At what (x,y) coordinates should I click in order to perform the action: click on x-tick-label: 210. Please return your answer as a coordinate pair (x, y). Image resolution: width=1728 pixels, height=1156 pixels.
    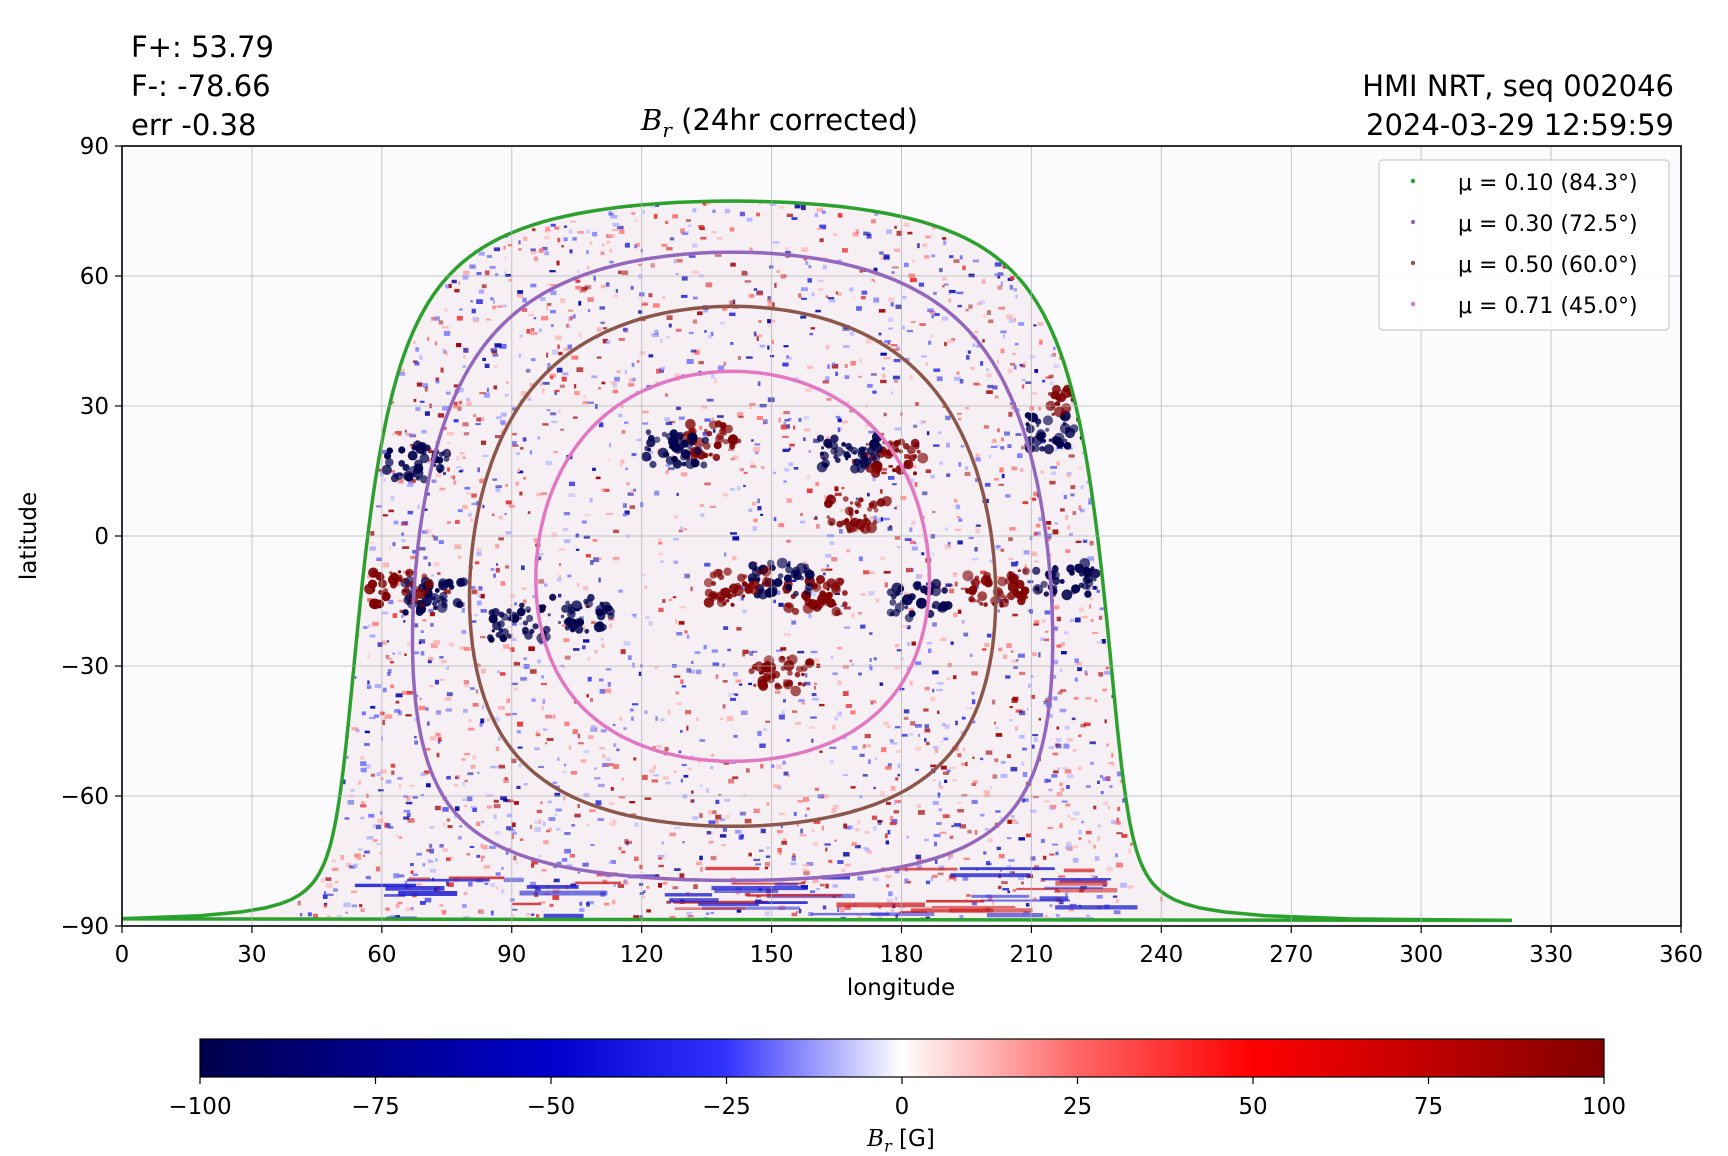
    Looking at the image, I should click on (1031, 955).